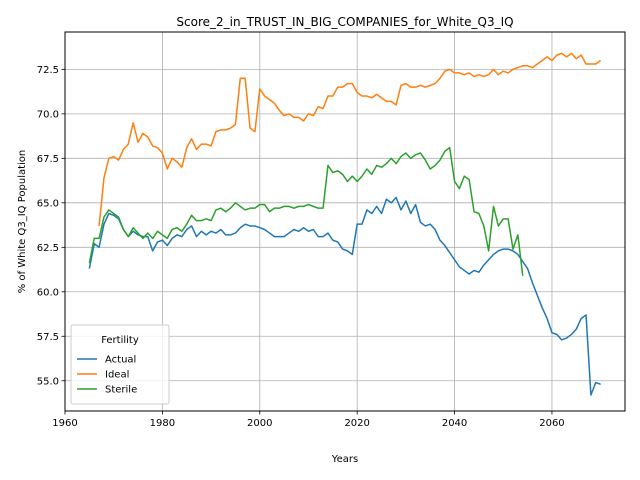 The width and height of the screenshot is (640, 480). Describe the element at coordinates (48, 159) in the screenshot. I see `y-tick-label: 67.5` at that location.